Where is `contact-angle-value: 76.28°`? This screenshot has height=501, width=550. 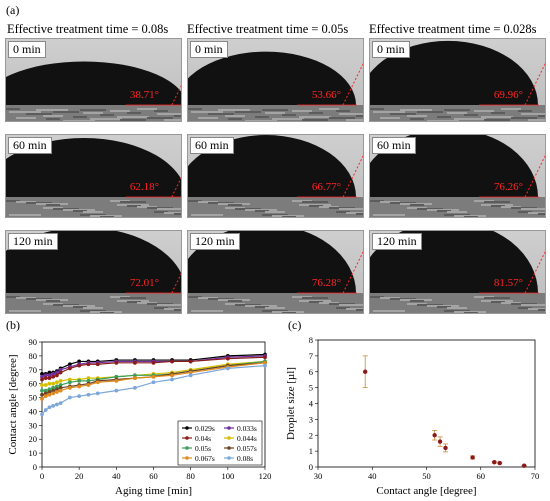 contact-angle-value: 76.28° is located at coordinates (326, 283).